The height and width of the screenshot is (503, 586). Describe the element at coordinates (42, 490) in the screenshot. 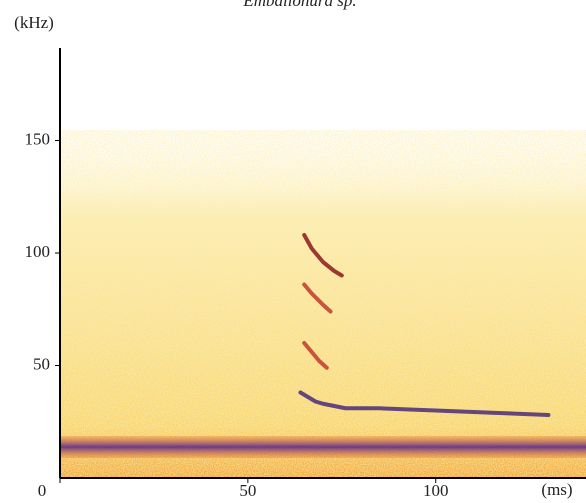

I see `x-tick-label: 0` at that location.